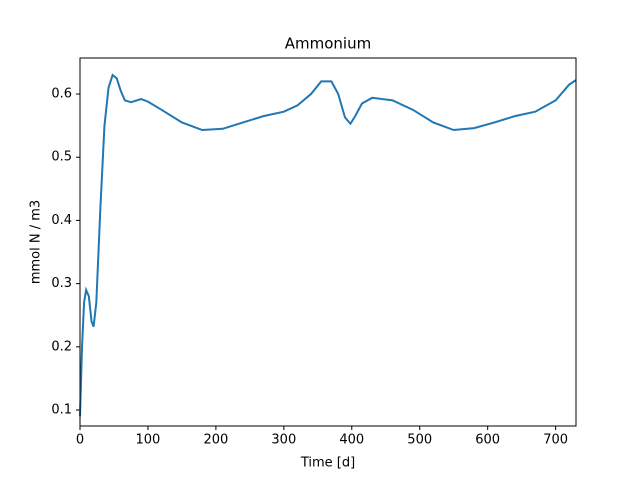 This screenshot has width=640, height=484. I want to click on x-tick-label: 700, so click(555, 440).